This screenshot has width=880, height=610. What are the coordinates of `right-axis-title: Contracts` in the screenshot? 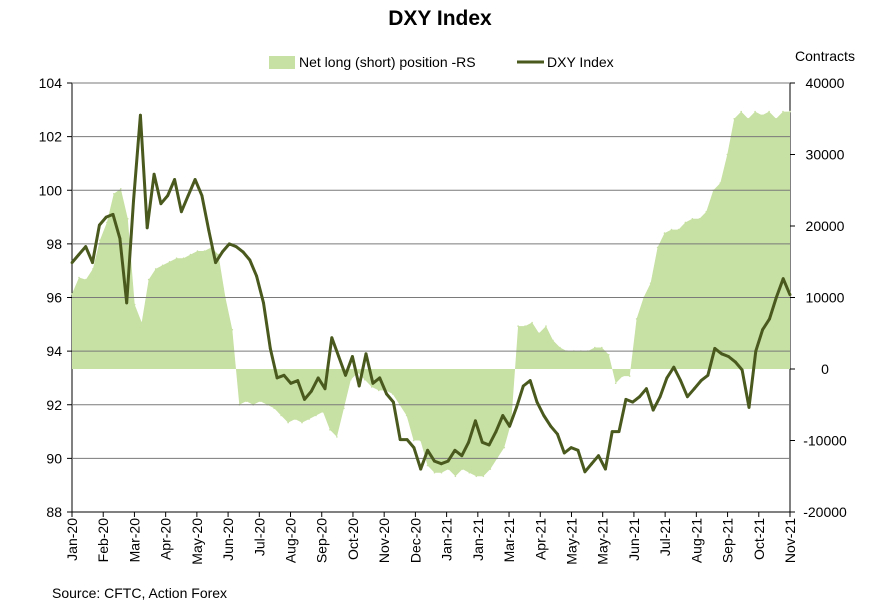 It's located at (825, 56).